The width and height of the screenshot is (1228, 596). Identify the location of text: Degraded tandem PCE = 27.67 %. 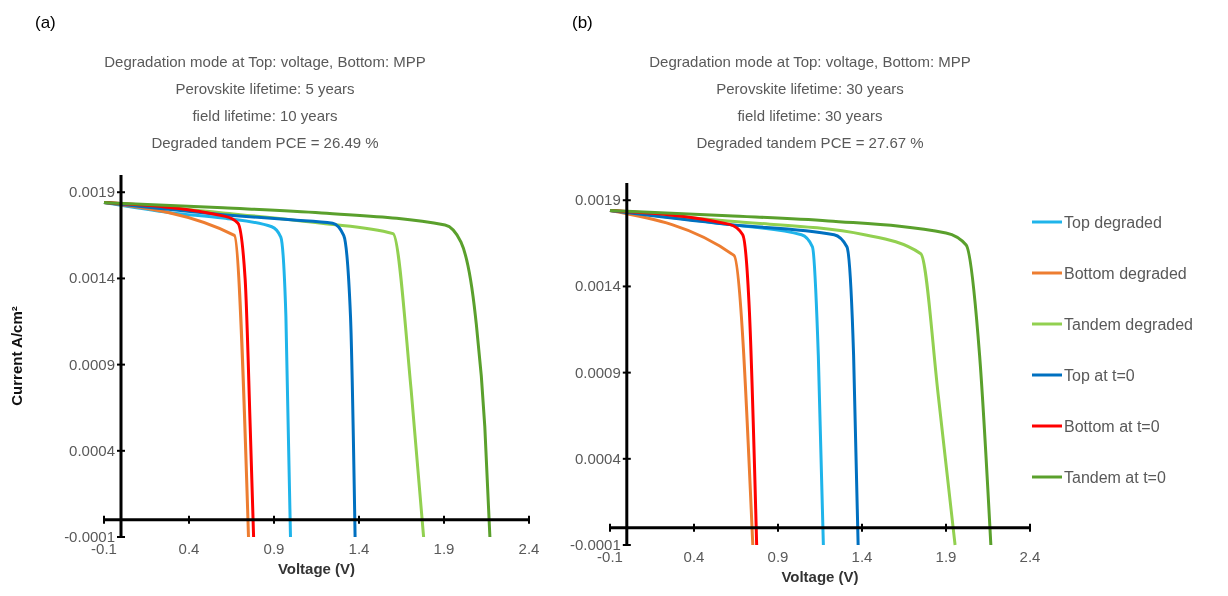
(810, 142).